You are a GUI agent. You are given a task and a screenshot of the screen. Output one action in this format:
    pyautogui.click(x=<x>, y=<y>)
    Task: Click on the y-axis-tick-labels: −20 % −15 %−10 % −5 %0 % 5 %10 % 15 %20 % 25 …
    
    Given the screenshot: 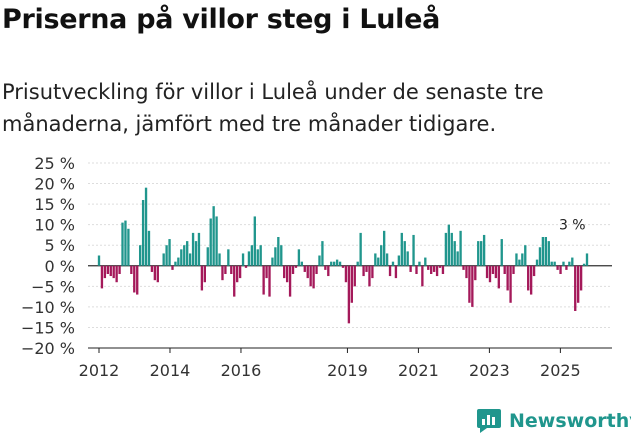 What is the action you would take?
    pyautogui.click(x=48, y=256)
    